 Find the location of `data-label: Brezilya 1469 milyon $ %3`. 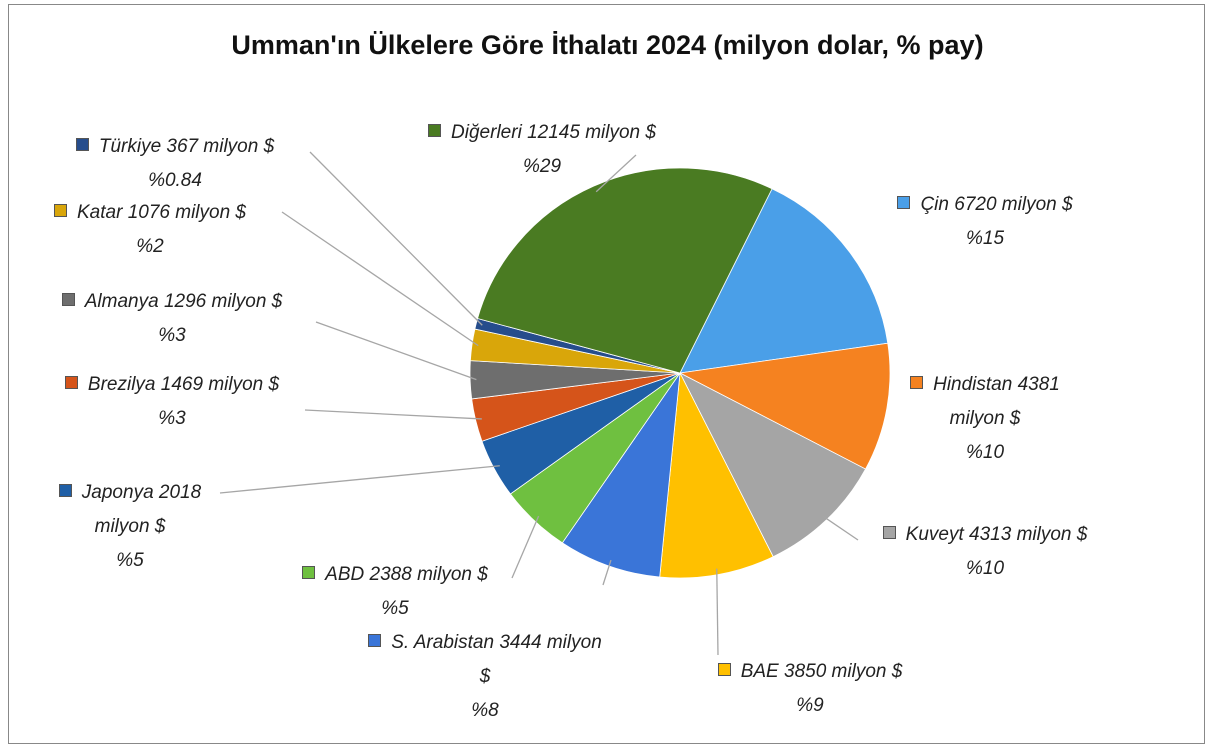

data-label: Brezilya 1469 milyon $ %3 is located at coordinates (172, 402).